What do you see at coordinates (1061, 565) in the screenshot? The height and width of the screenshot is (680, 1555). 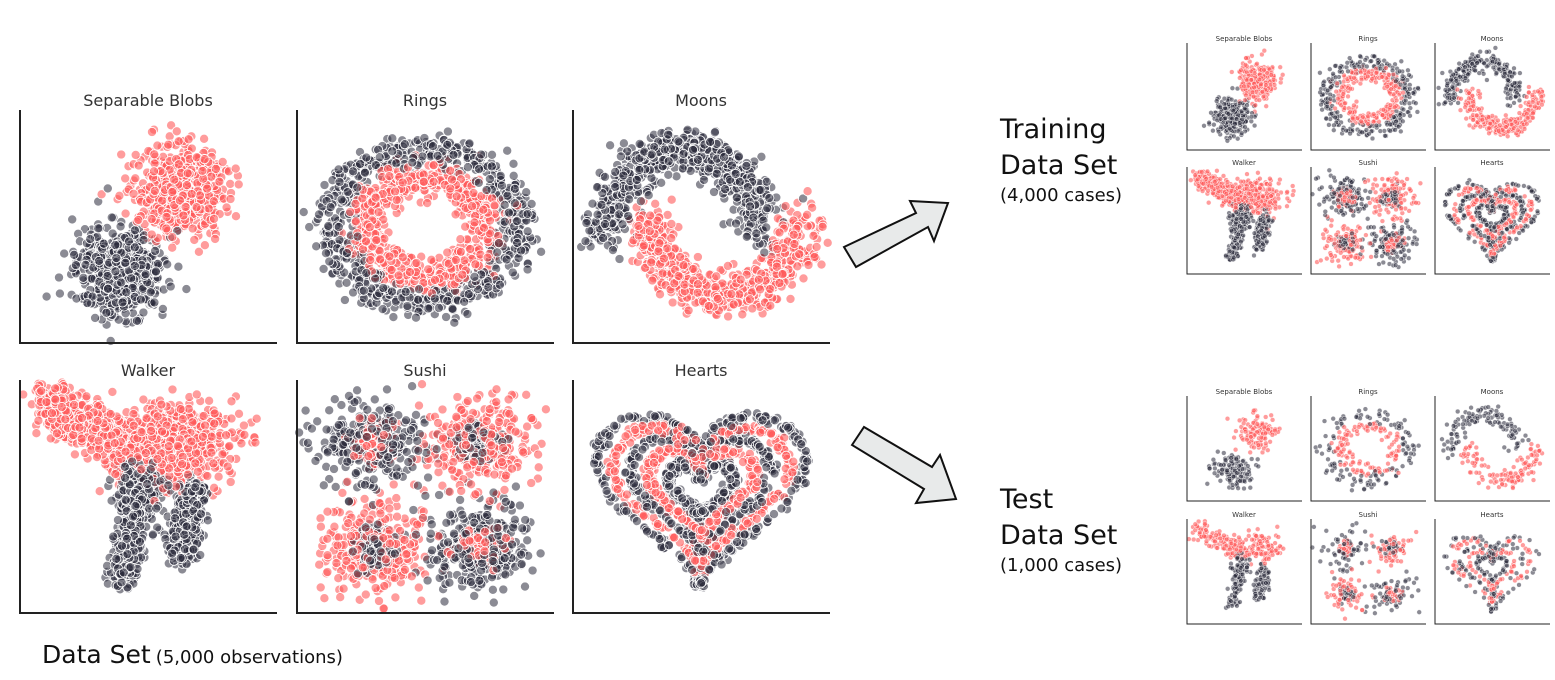 I see `test-label-count: (1,000 cases)` at bounding box center [1061, 565].